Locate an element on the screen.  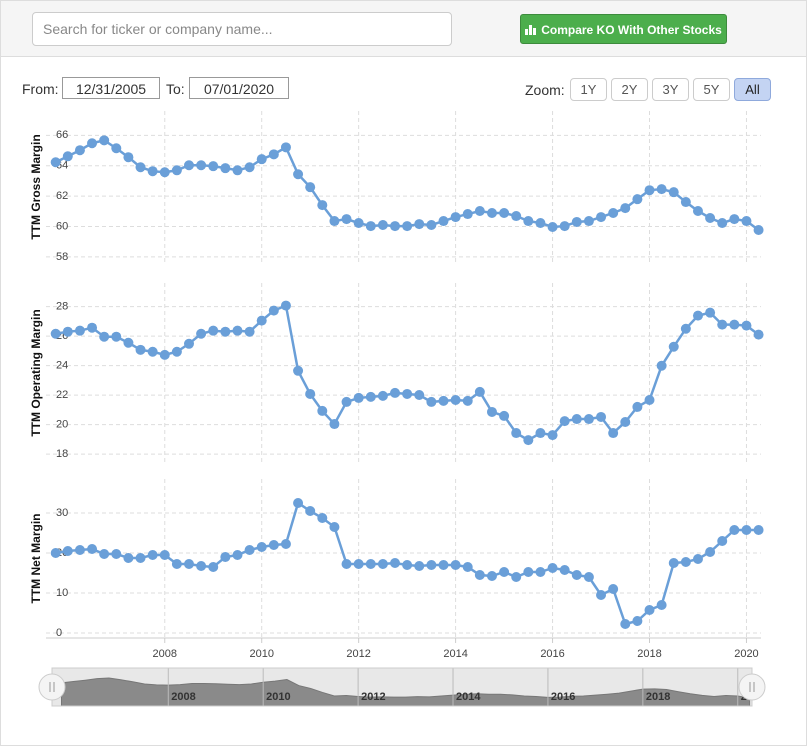
zoom-button: 2Y is located at coordinates (629, 89).